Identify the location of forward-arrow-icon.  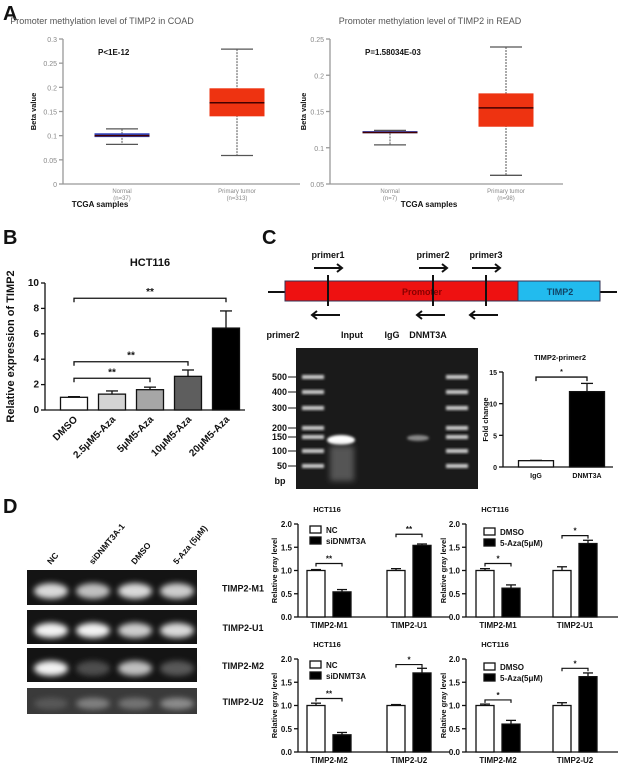
(487, 268).